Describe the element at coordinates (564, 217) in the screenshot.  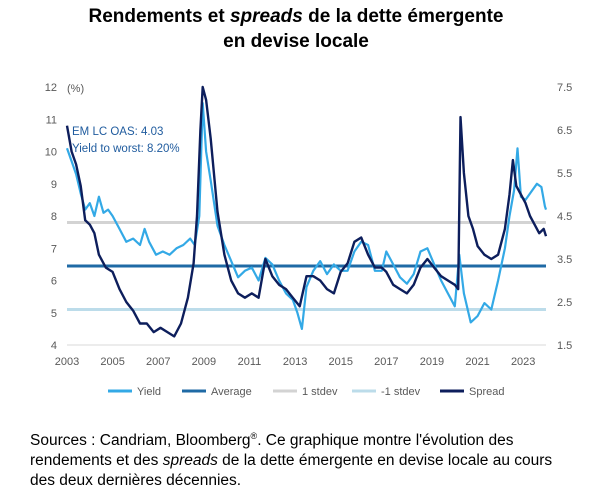
I see `y-right-tick-label: 4.5` at that location.